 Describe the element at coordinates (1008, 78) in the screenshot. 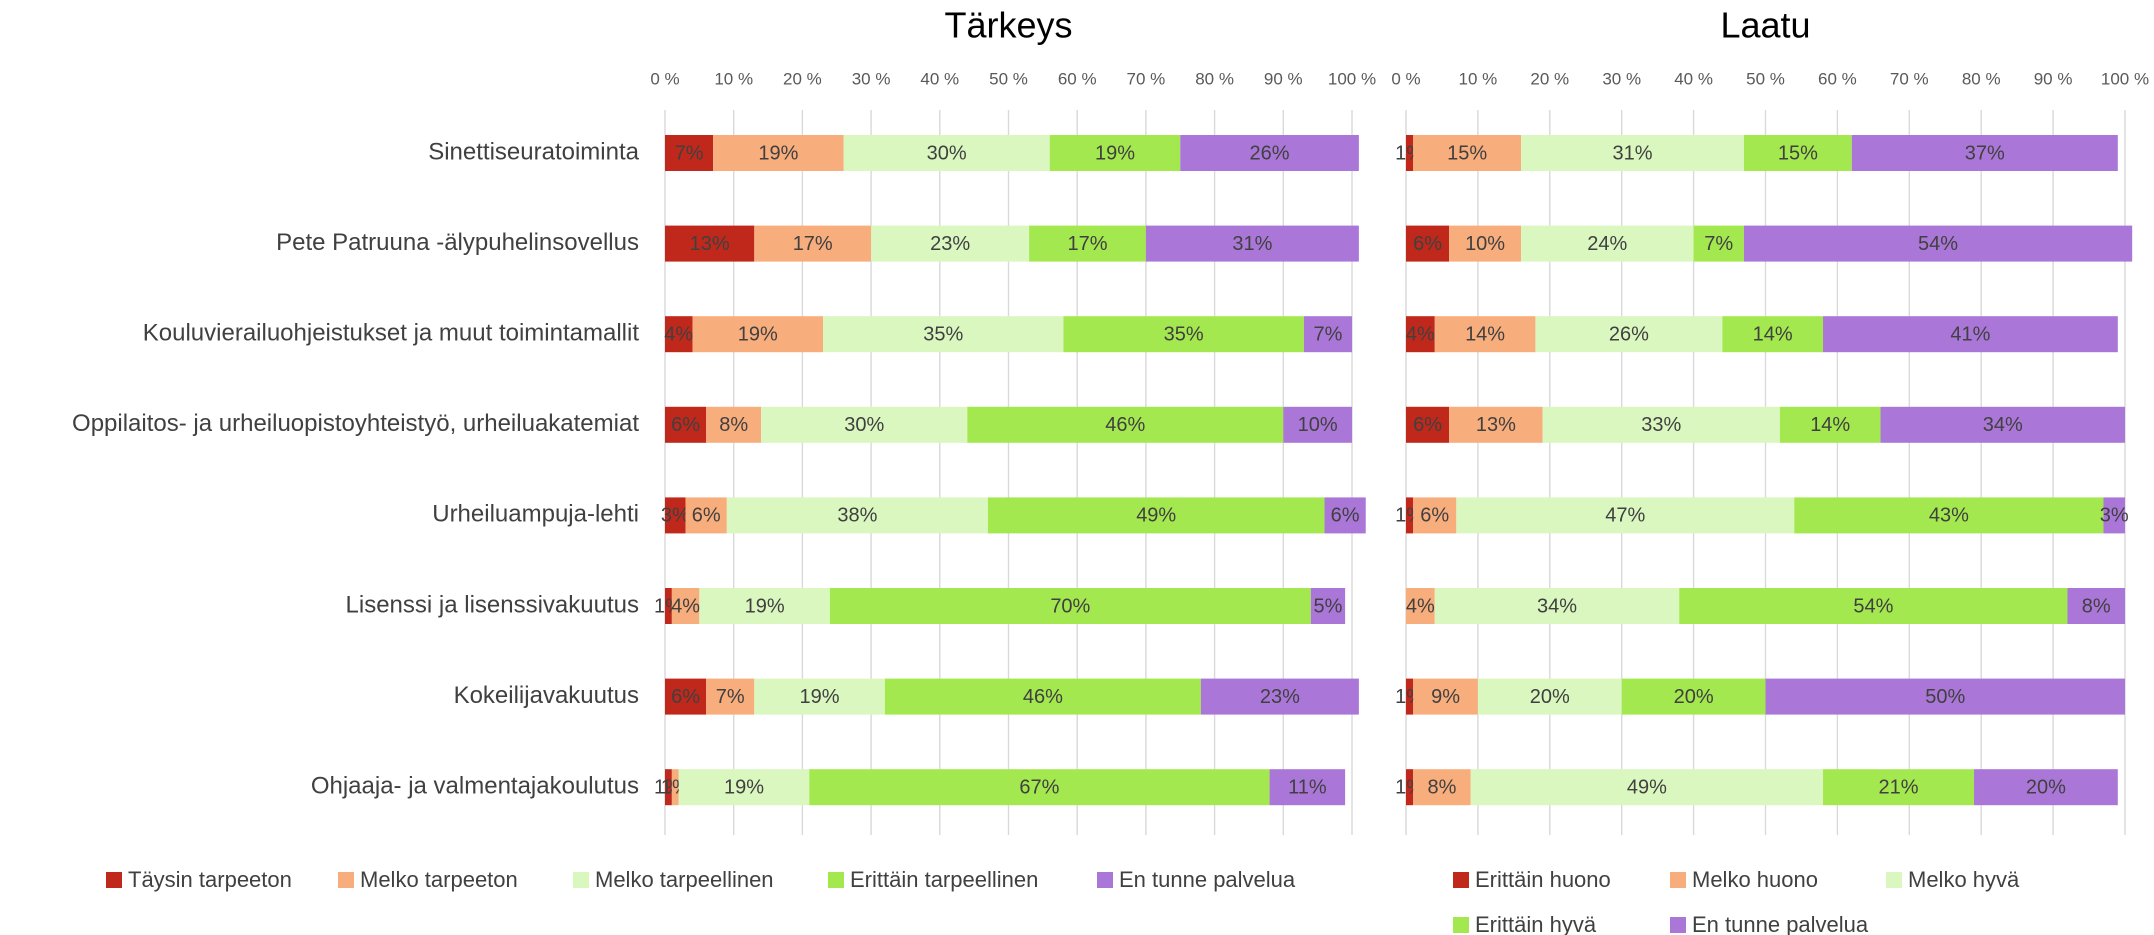

I see `x-tick-label: 50 %` at that location.